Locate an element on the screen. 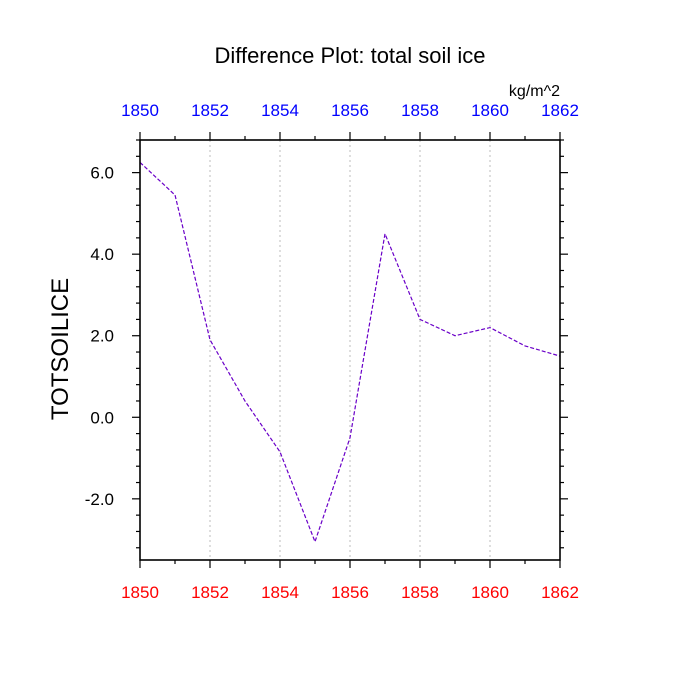 The height and width of the screenshot is (700, 700). x-tick-label-top-1854: 1854 is located at coordinates (280, 110).